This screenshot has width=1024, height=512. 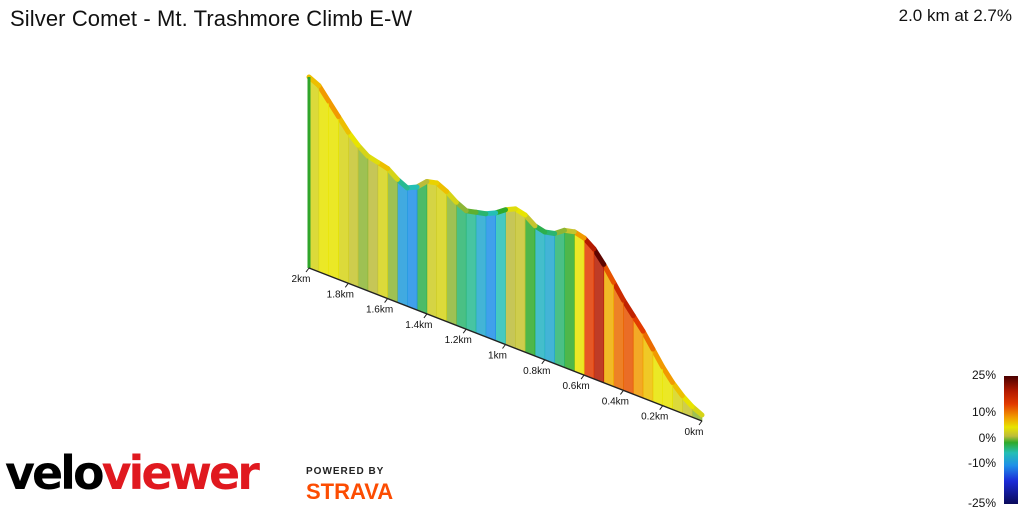 What do you see at coordinates (340, 294) in the screenshot?
I see `x-tick-label: 1.8km` at bounding box center [340, 294].